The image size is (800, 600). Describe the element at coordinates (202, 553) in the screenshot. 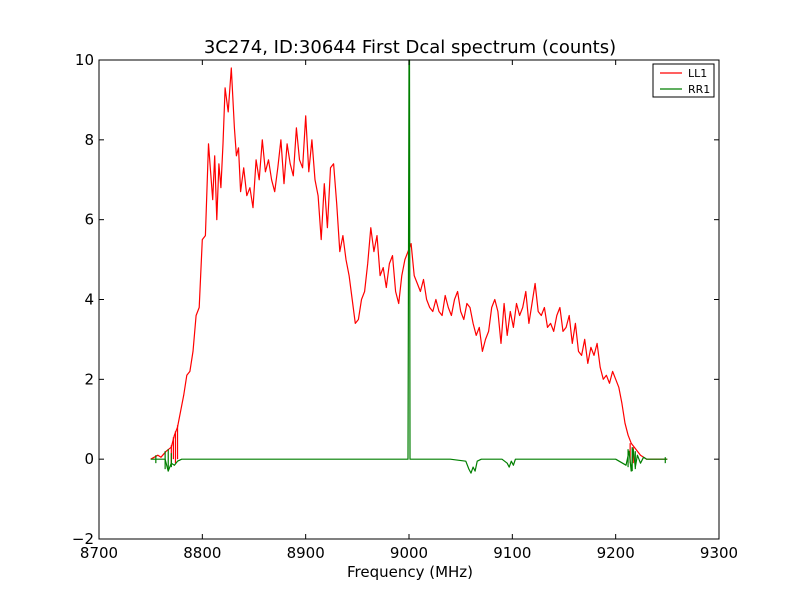

I see `x-tick-label: 8800` at that location.